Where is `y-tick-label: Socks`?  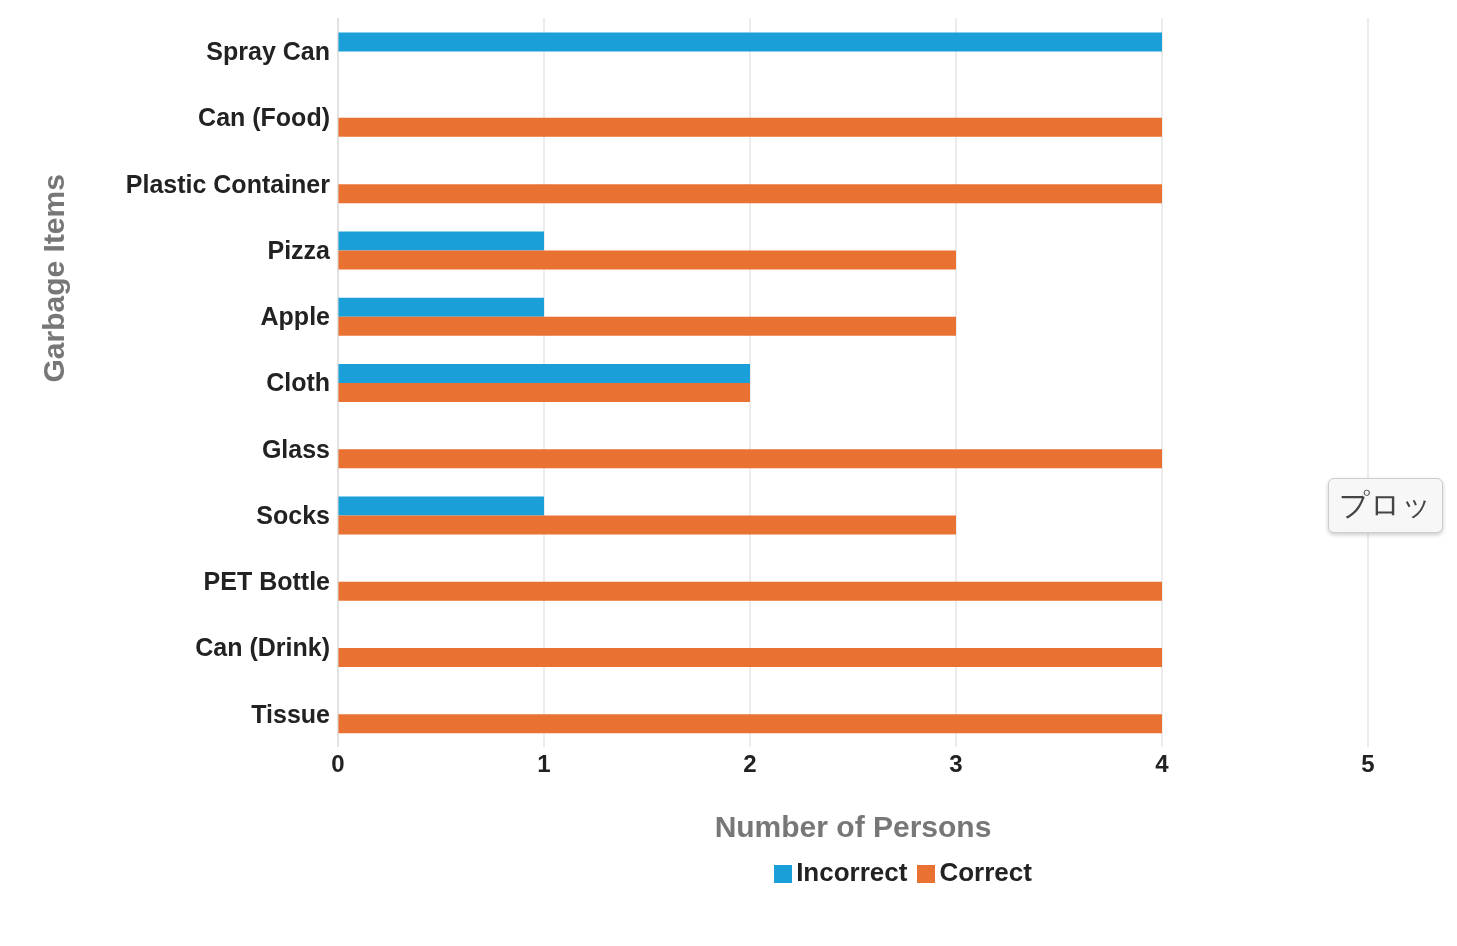
y-tick-label: Socks is located at coordinates (293, 514).